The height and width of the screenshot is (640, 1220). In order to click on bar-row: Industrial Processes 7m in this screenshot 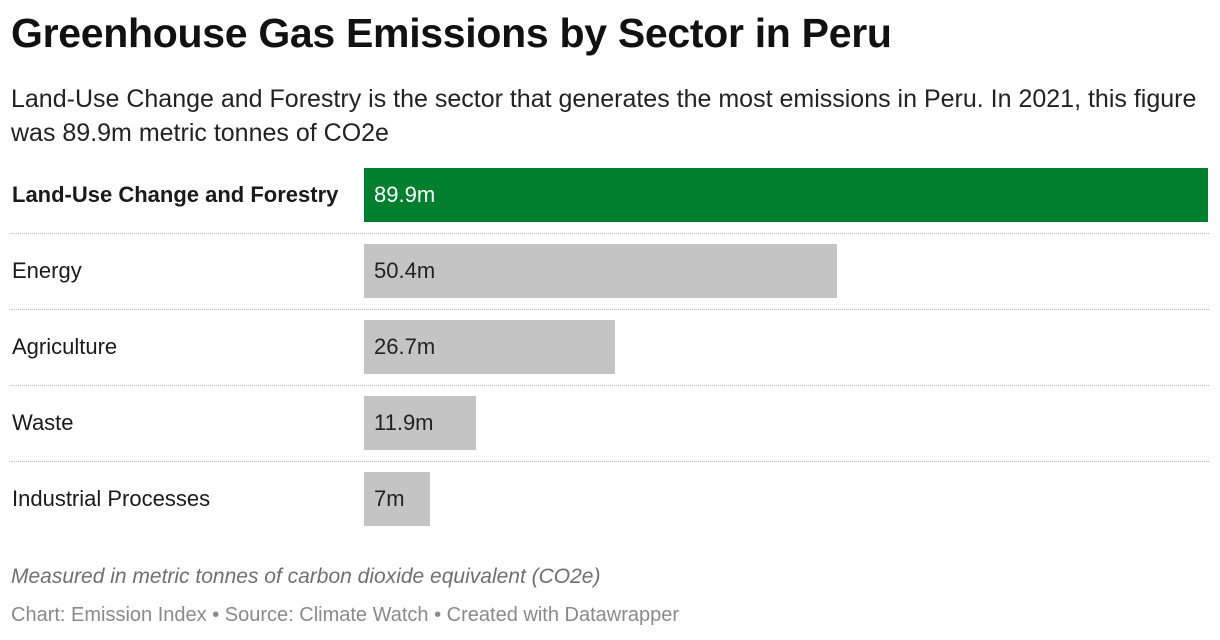, I will do `click(610, 499)`.